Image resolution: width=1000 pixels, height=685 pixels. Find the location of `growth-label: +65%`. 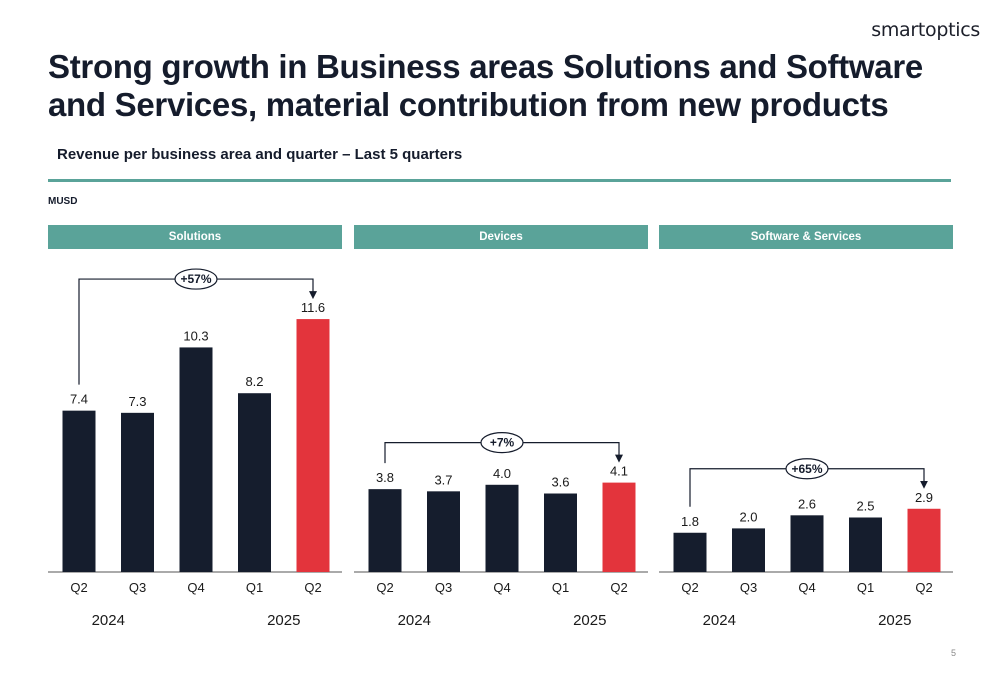

growth-label: +65% is located at coordinates (806, 469).